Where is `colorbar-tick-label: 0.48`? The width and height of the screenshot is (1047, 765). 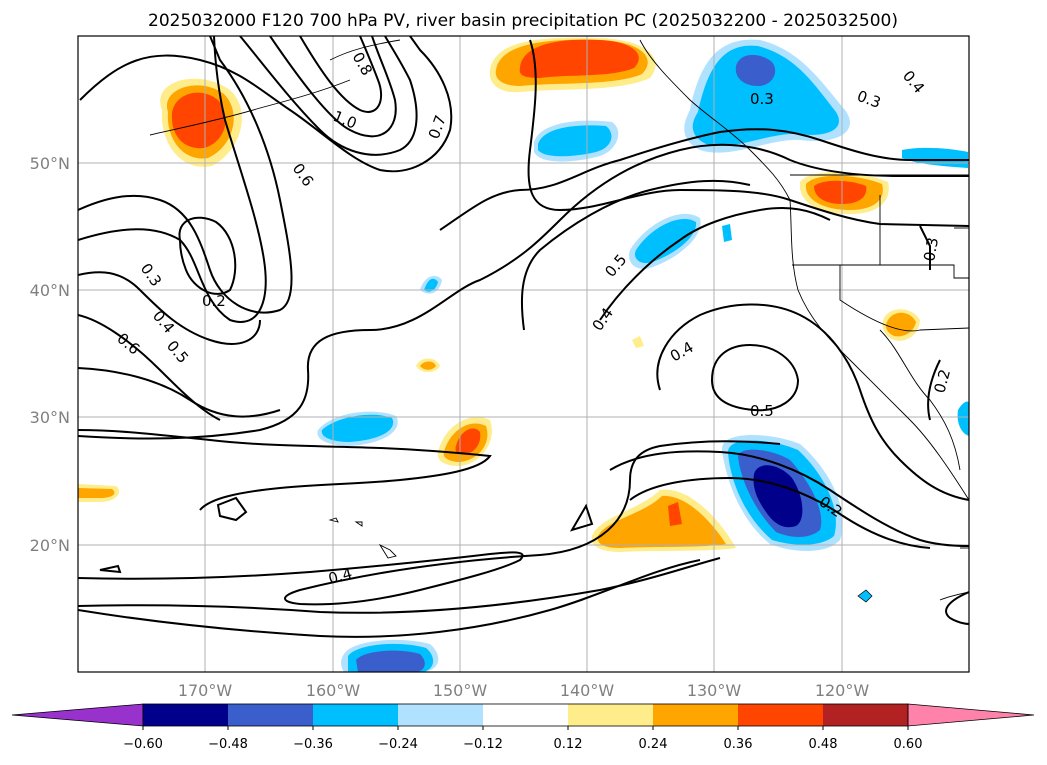
colorbar-tick-label: 0.48 is located at coordinates (823, 744).